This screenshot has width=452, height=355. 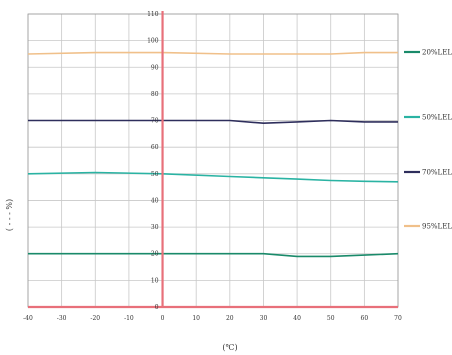 I want to click on y-tick-label: 0, so click(x=157, y=307).